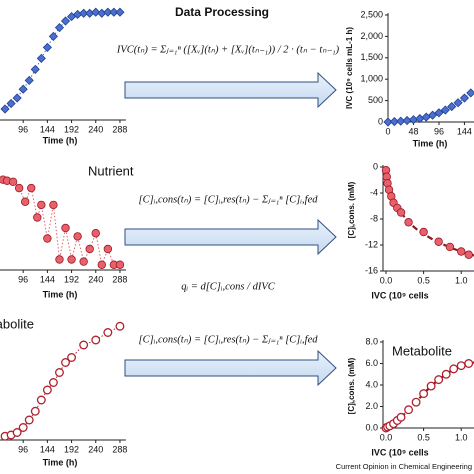 The height and width of the screenshot is (474, 474). What do you see at coordinates (371, 57) in the screenshot?
I see `y-tick-label: 1,500` at bounding box center [371, 57].